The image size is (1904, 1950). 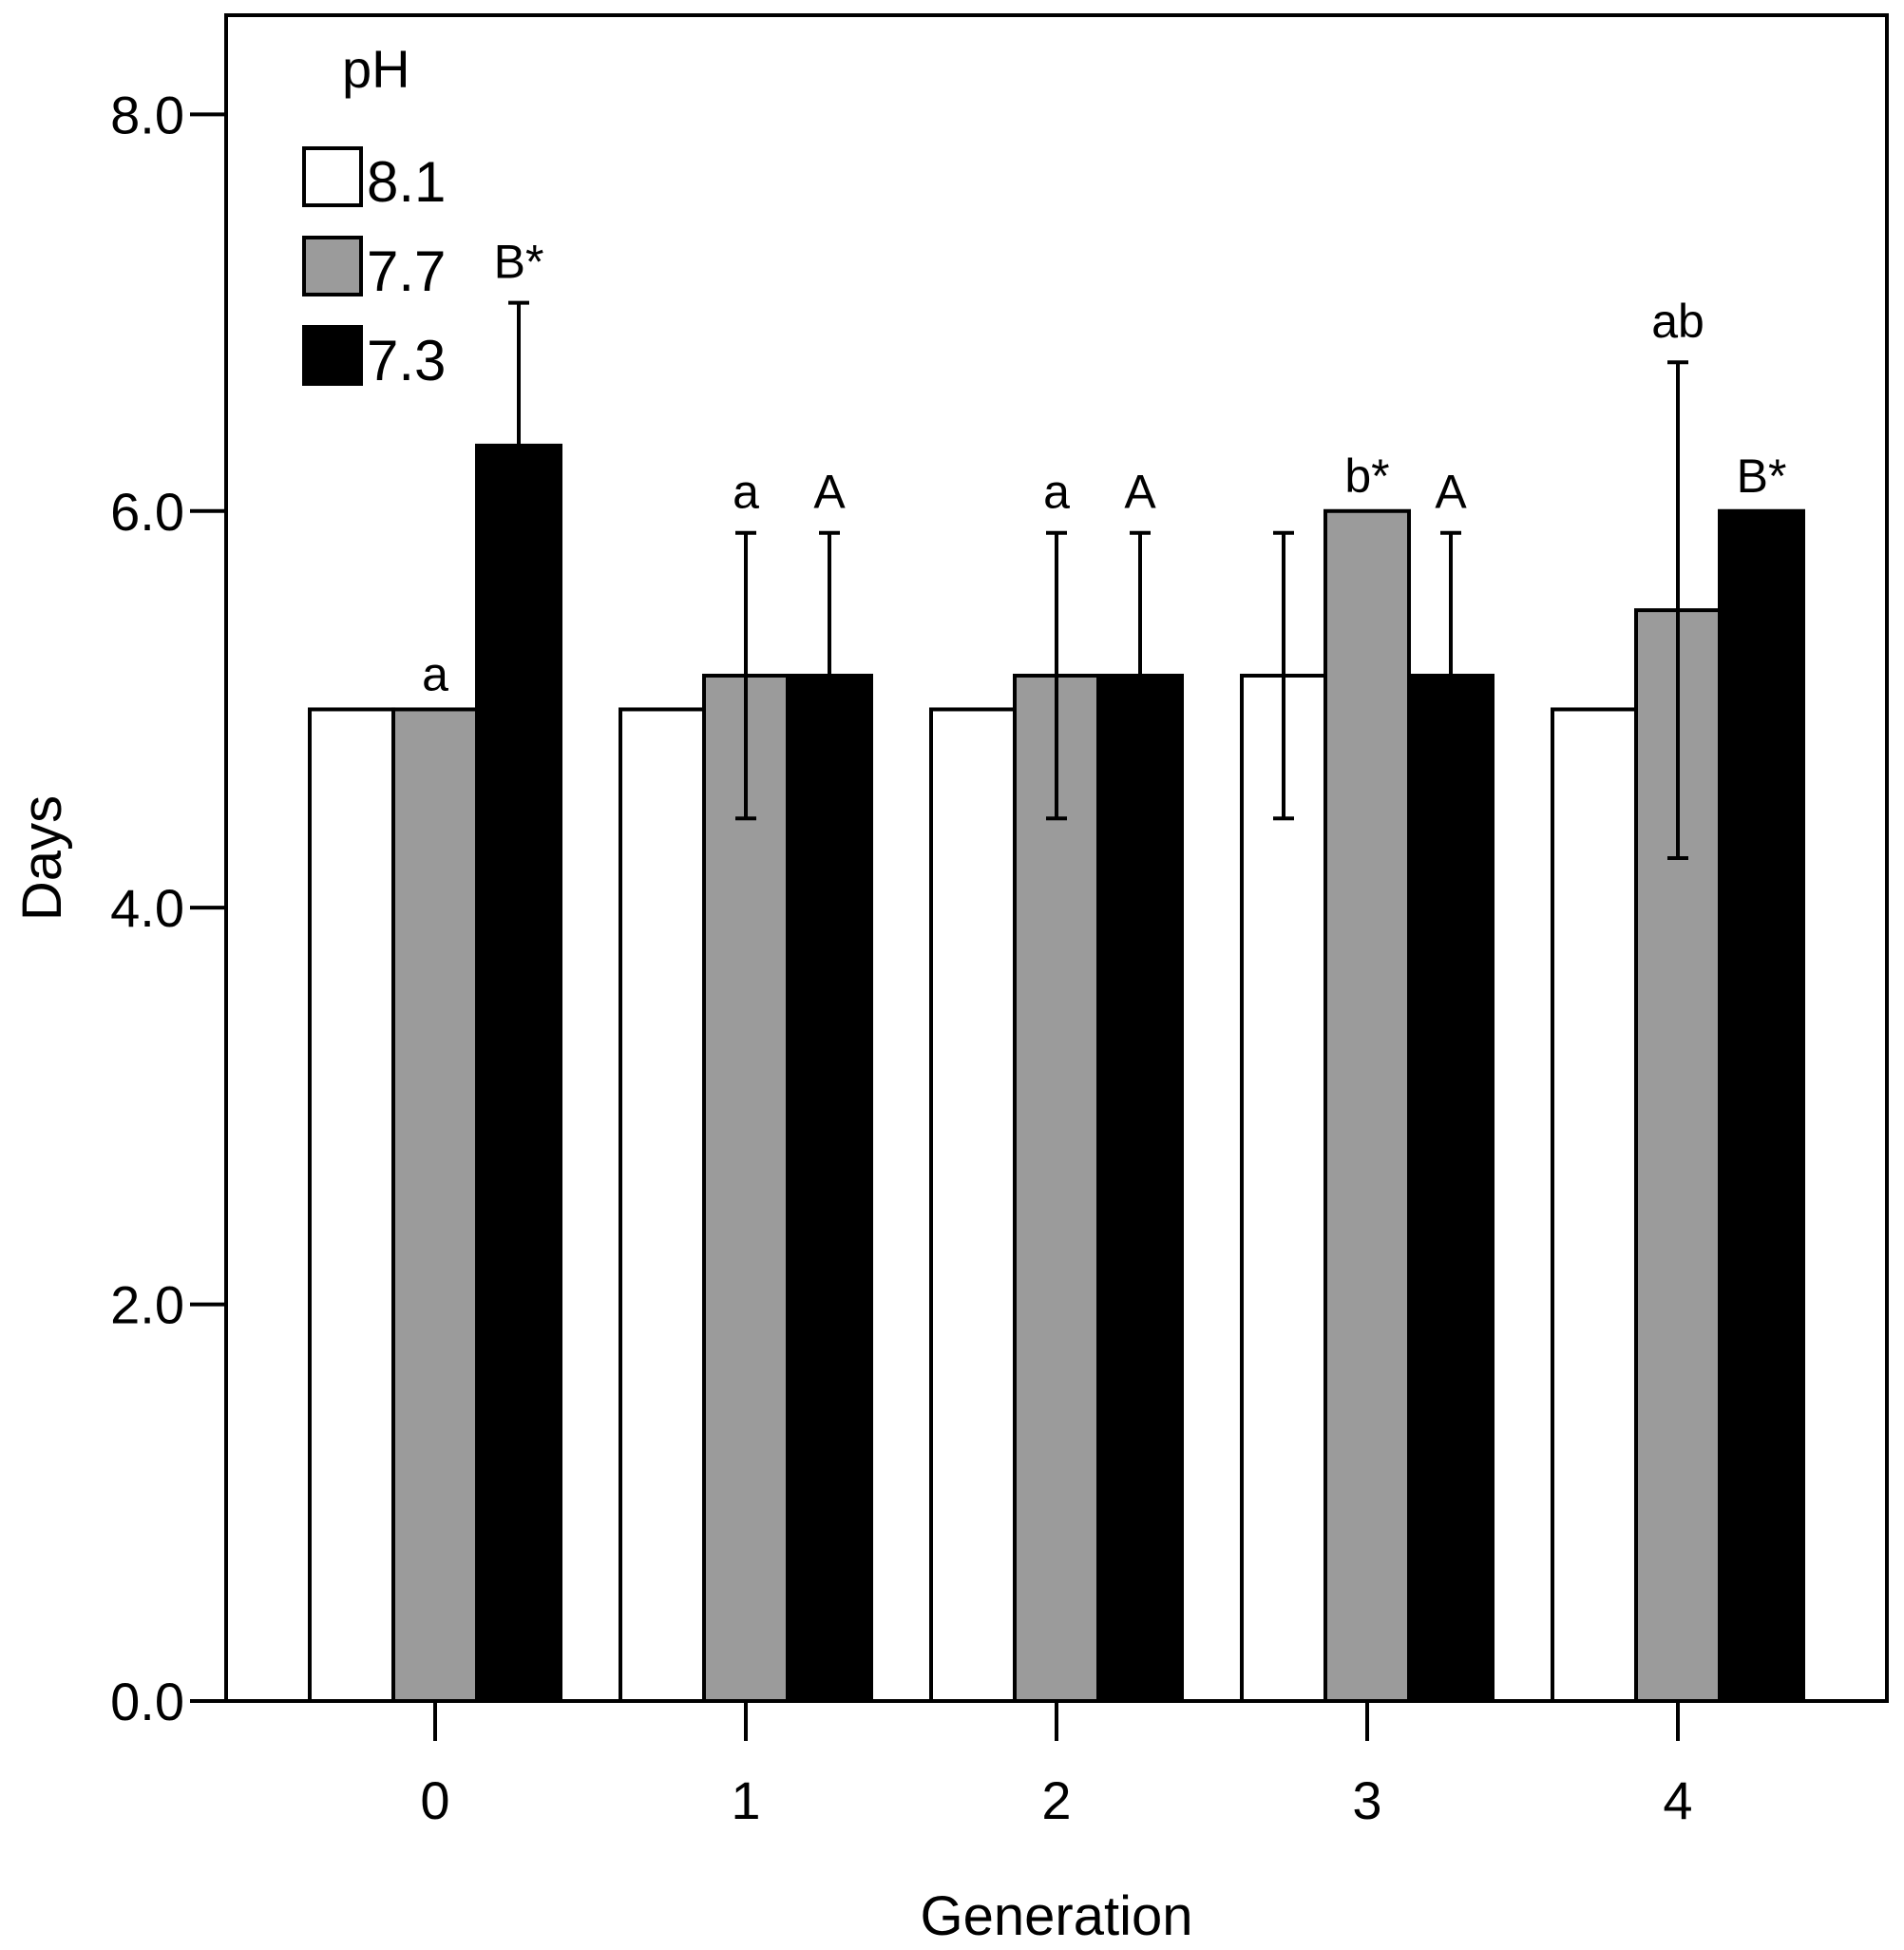 I want to click on legend-label: 7.7, so click(x=407, y=271).